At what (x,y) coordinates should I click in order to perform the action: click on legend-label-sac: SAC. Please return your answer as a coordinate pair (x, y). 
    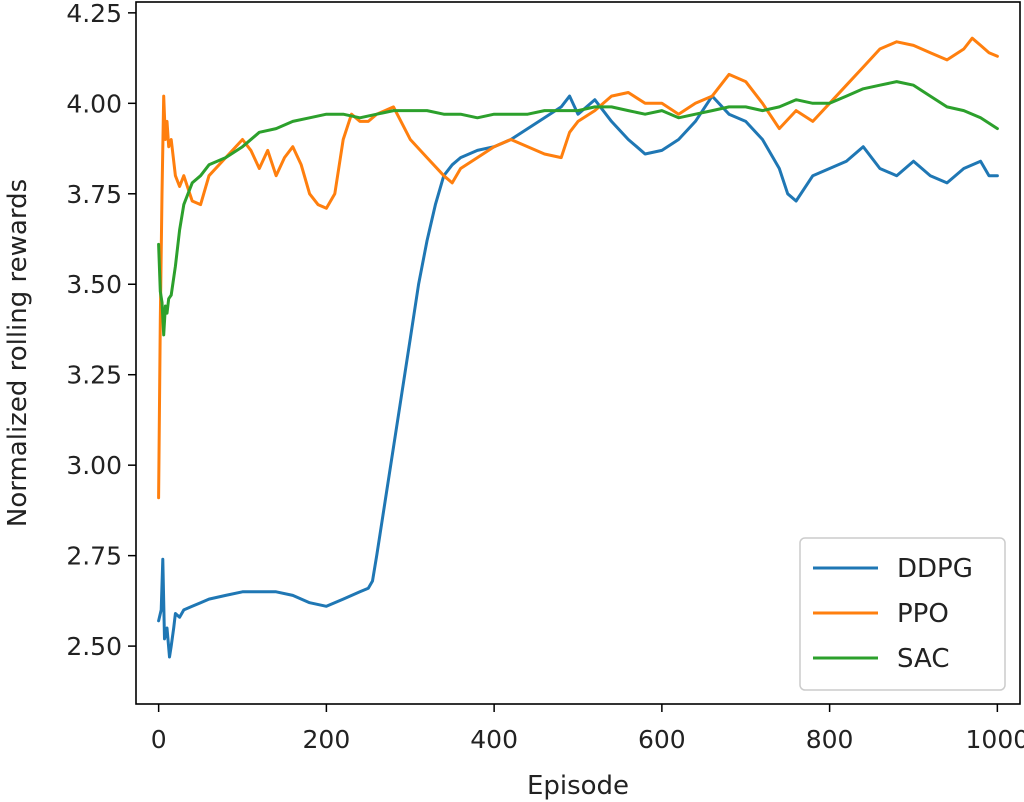
    Looking at the image, I should click on (923, 659).